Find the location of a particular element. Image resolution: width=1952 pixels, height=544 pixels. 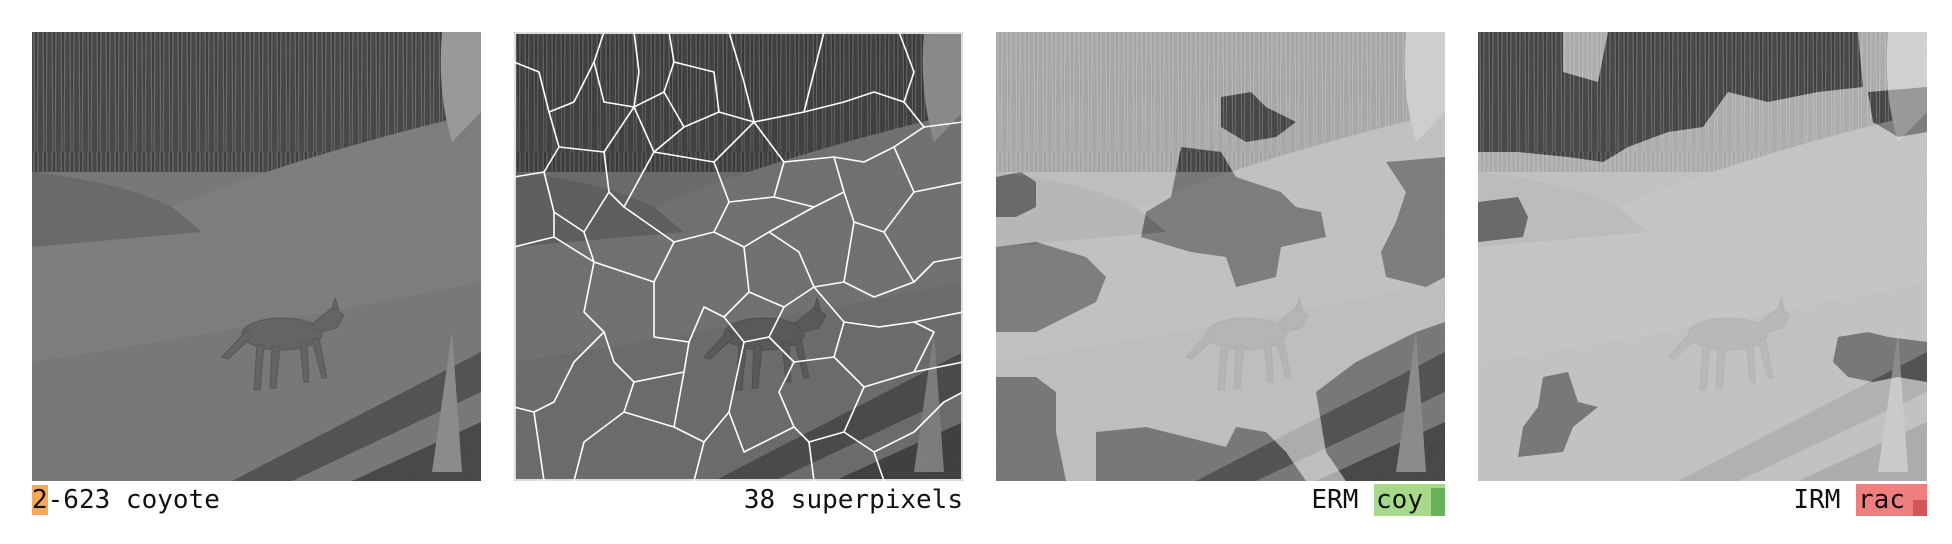

irm-method-label: IRM is located at coordinates (1817, 500).